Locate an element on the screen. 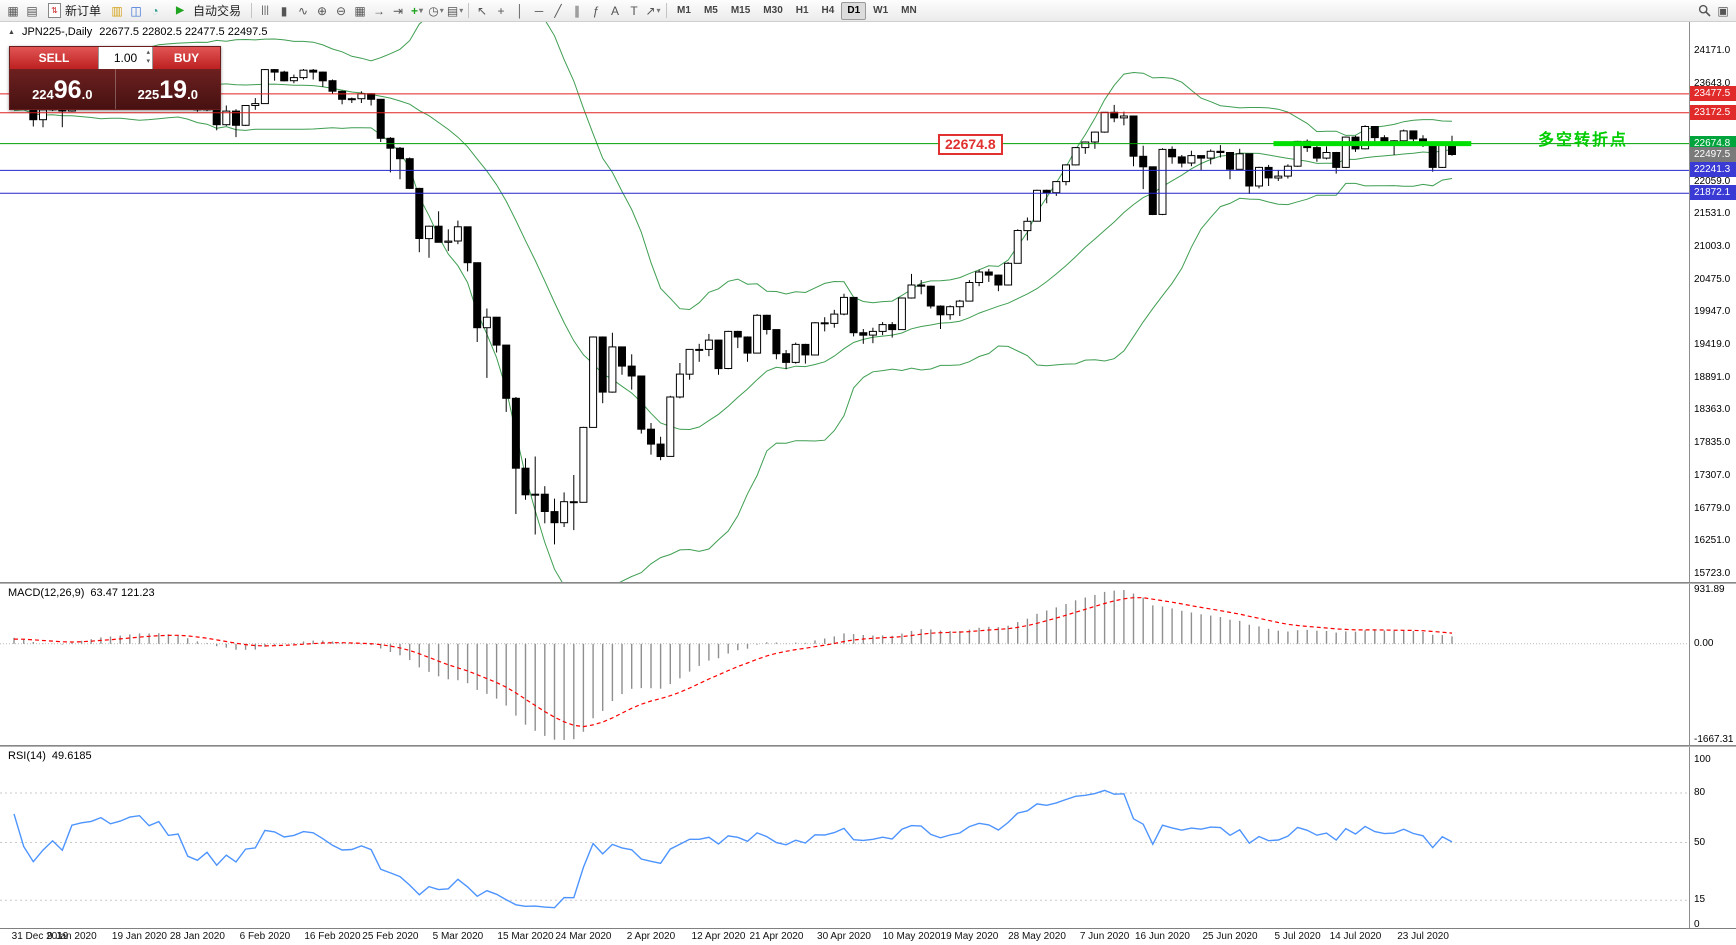  search-icon is located at coordinates (1704, 11).